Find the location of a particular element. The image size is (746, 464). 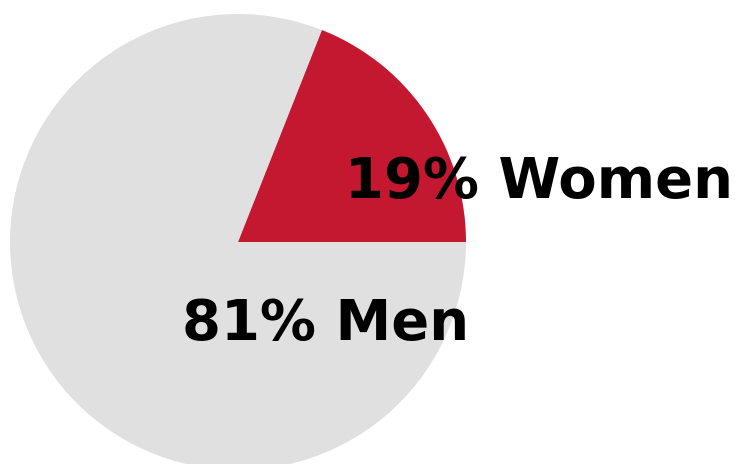

slice-label-women: 19% Women is located at coordinates (539, 179).